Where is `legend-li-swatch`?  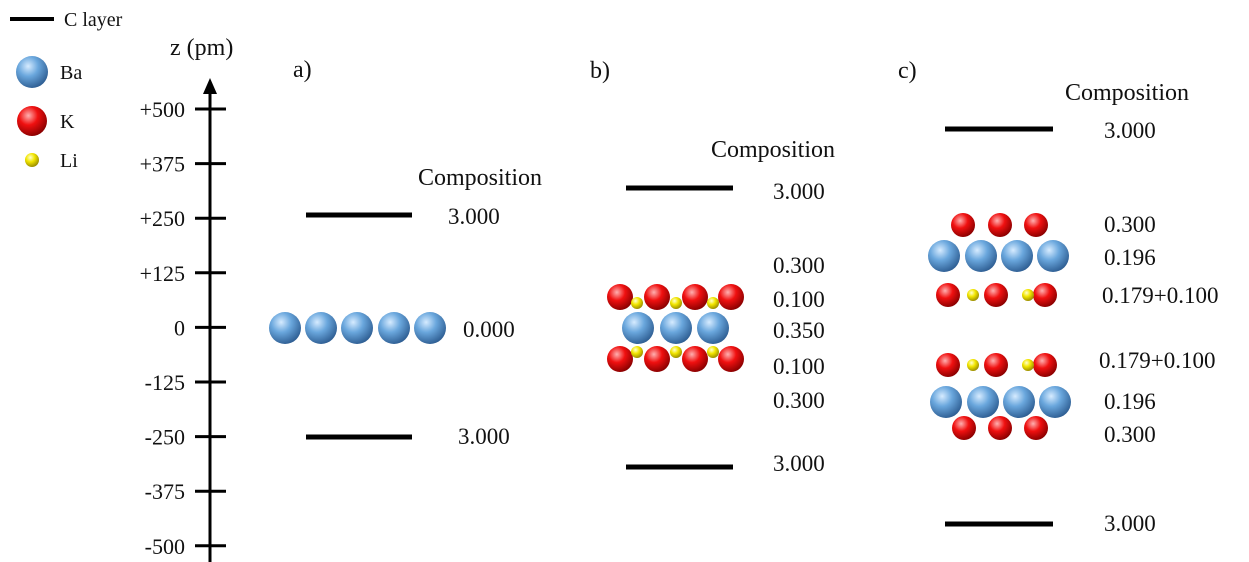 legend-li-swatch is located at coordinates (32, 160).